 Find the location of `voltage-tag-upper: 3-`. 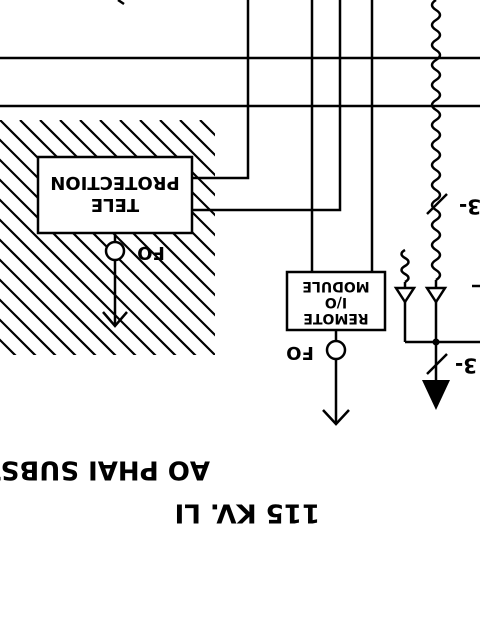

voltage-tag-upper: 3- is located at coordinates (469, 207).